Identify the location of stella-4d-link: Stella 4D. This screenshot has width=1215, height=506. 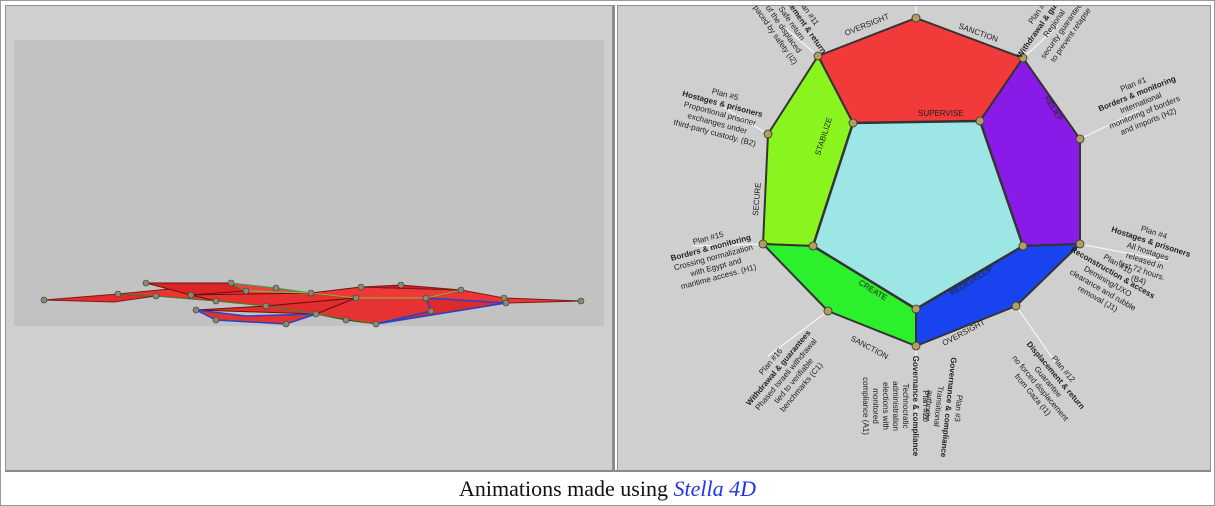
(714, 488).